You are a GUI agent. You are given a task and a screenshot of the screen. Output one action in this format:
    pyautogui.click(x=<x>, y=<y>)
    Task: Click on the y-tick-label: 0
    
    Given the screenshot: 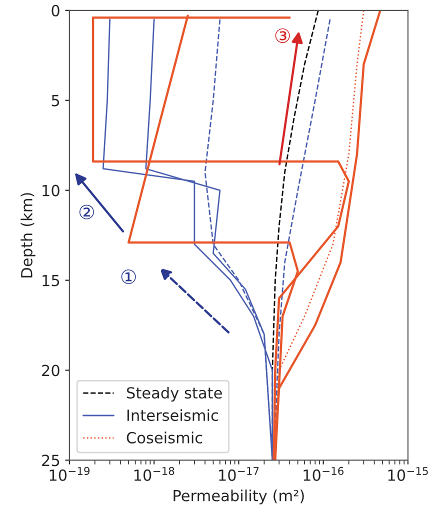 What is the action you would take?
    pyautogui.click(x=56, y=10)
    